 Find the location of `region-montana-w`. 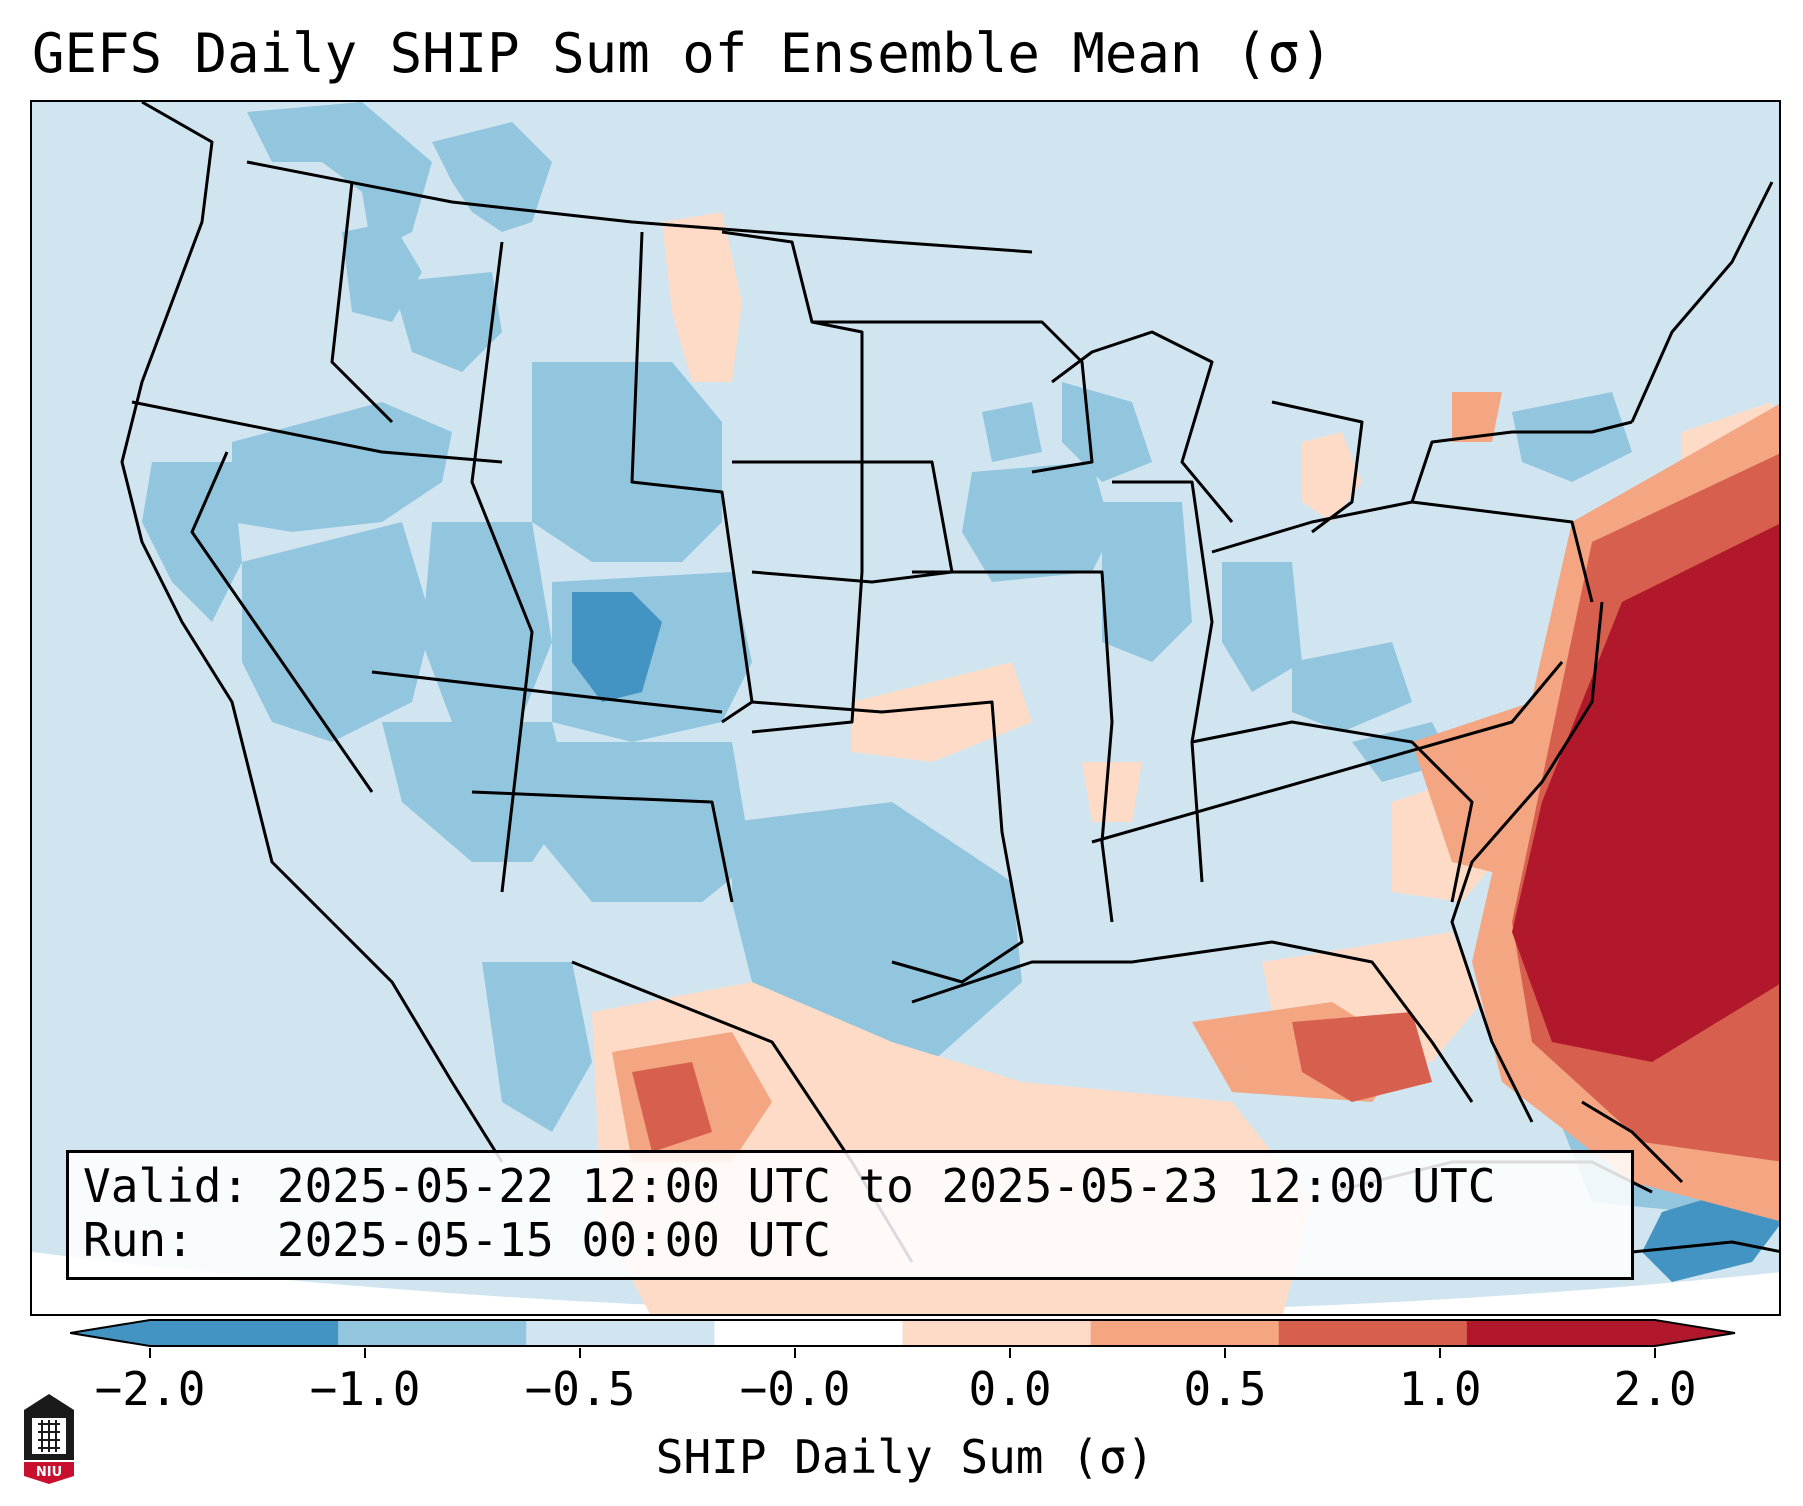

region-montana-w is located at coordinates (492, 177).